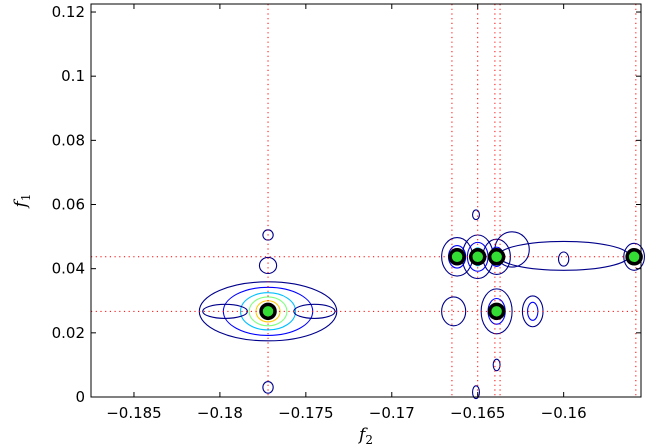 This screenshot has width=659, height=448. What do you see at coordinates (564, 413) in the screenshot?
I see `x-tick-label: −0.16` at bounding box center [564, 413].